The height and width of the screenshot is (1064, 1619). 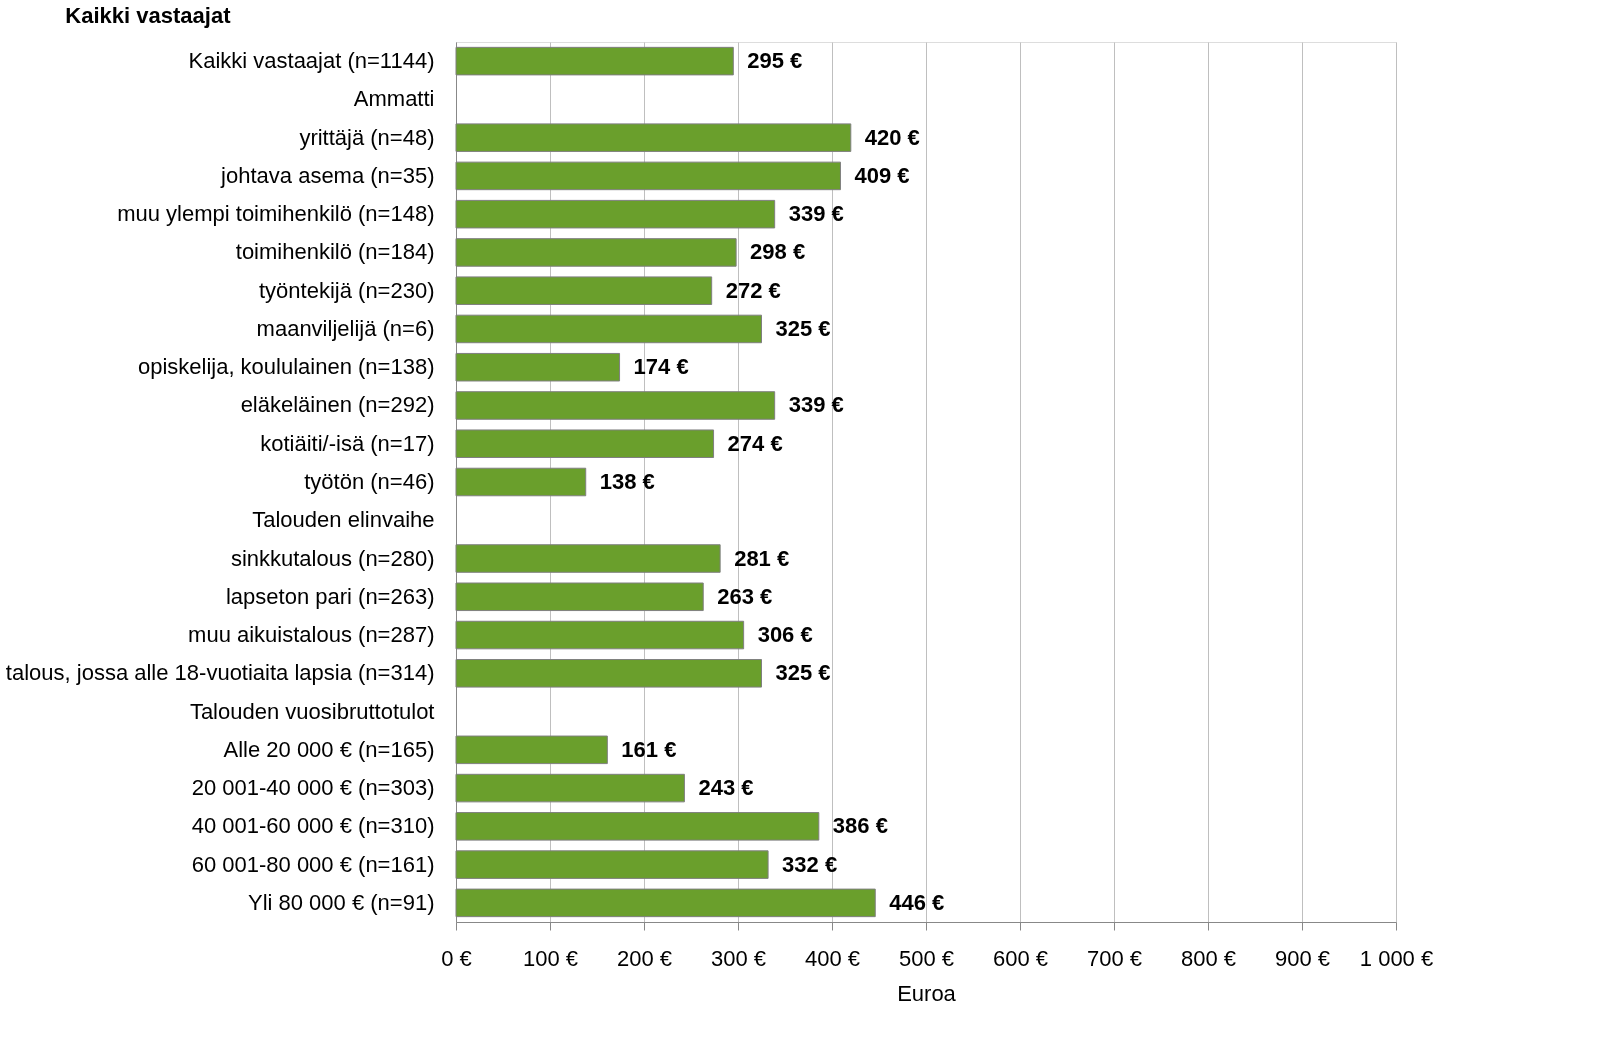 What do you see at coordinates (745, 596) in the screenshot?
I see `data-label: 263 €` at bounding box center [745, 596].